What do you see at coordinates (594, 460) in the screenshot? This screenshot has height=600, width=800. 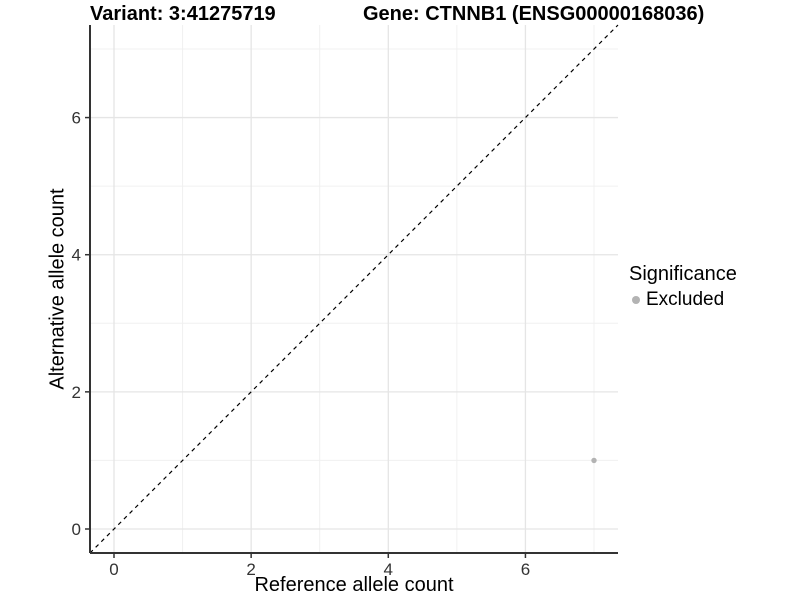 I see `data-point` at bounding box center [594, 460].